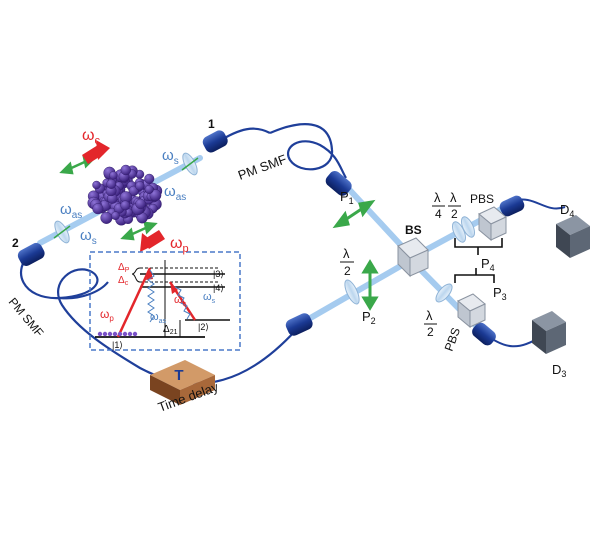  Describe the element at coordinates (347, 262) in the screenshot. I see `half-wave-label-p2: λ 2` at that location.